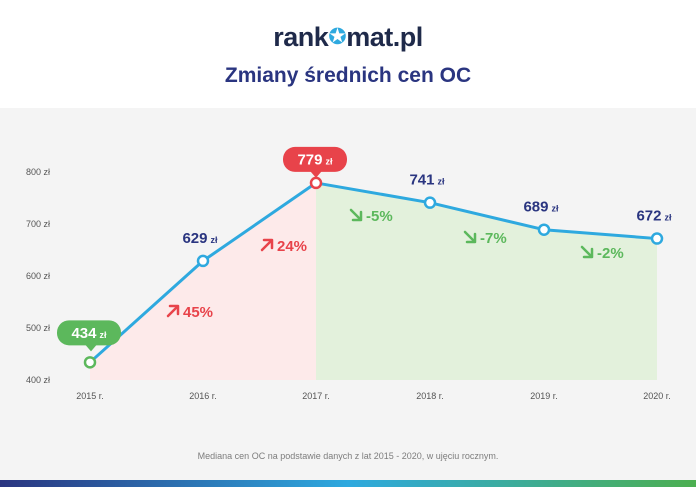 This screenshot has height=487, width=696. I want to click on change-label-4: -2%, so click(610, 253).